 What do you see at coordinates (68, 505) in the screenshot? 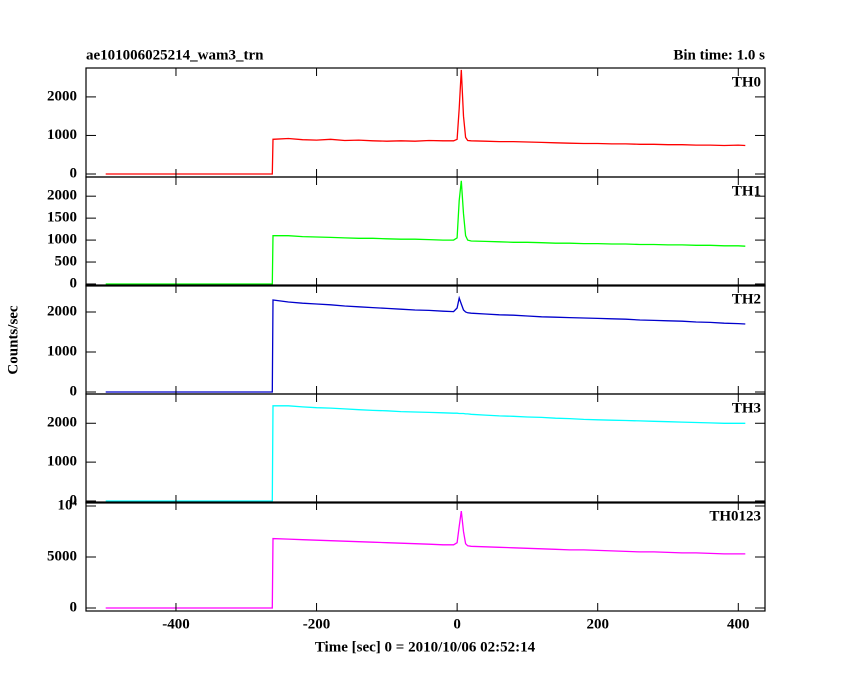
I see `y-tick-label: 10⁴` at bounding box center [68, 505].